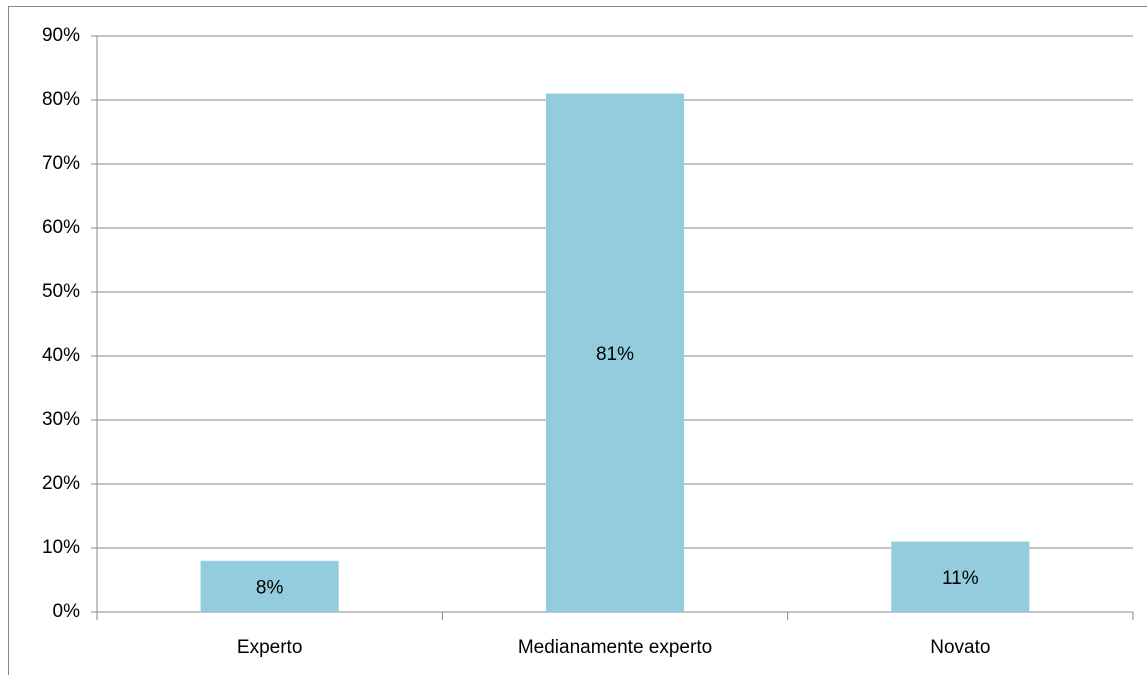 This screenshot has width=1147, height=675. Describe the element at coordinates (61, 547) in the screenshot. I see `y-tick-label: 10%` at that location.